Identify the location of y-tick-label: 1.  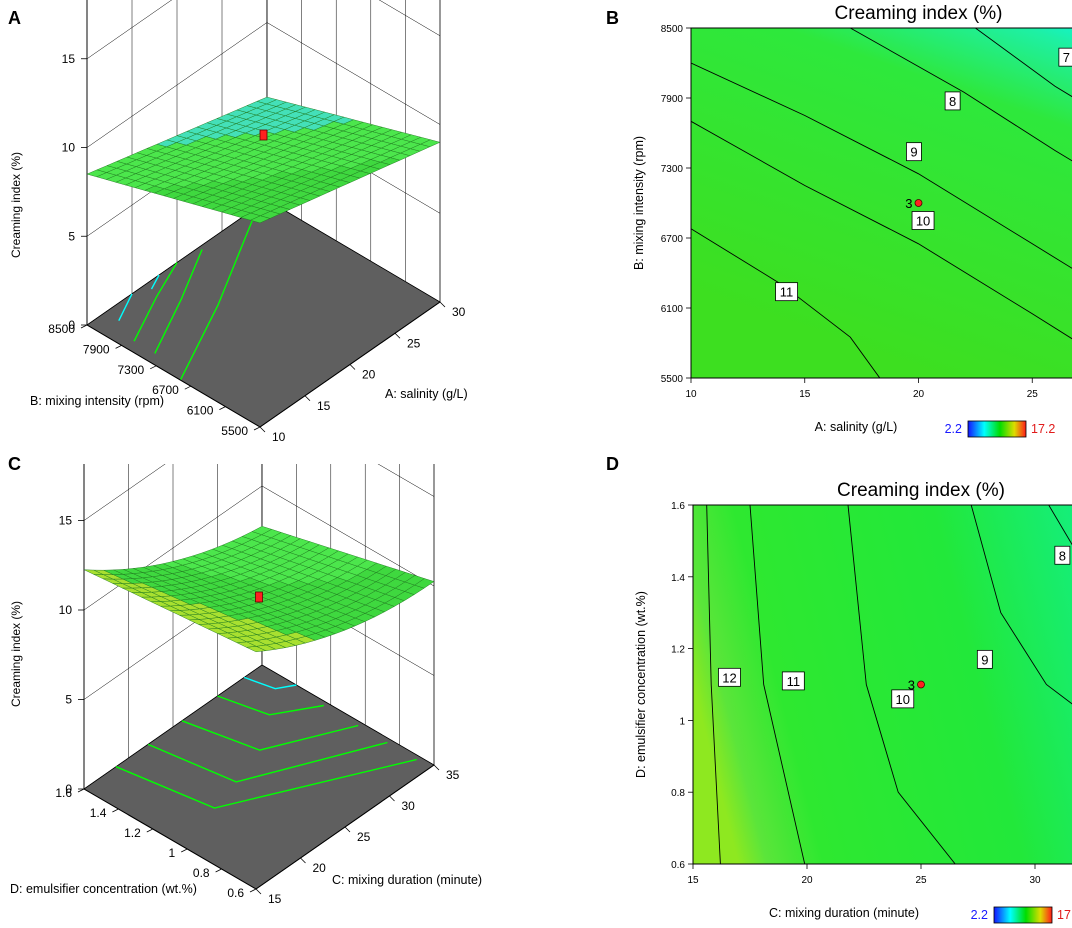
(172, 853).